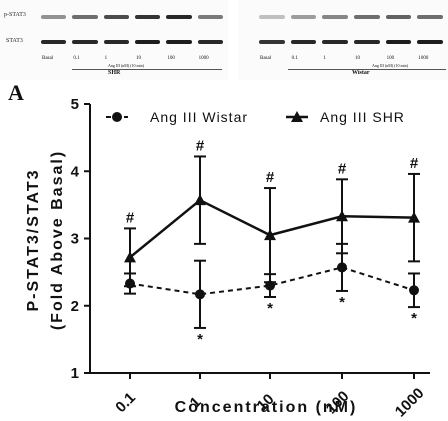 The image size is (448, 421). I want to click on panel-letter: A, so click(16, 92).